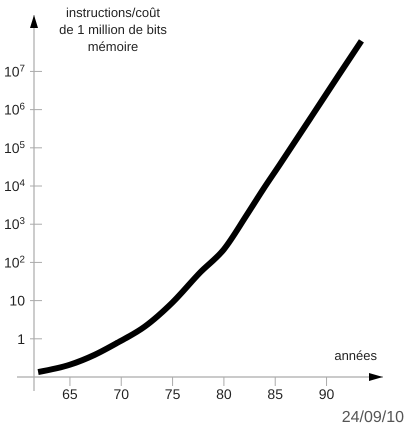 The image size is (409, 430). I want to click on x-tick-label: 75, so click(172, 394).